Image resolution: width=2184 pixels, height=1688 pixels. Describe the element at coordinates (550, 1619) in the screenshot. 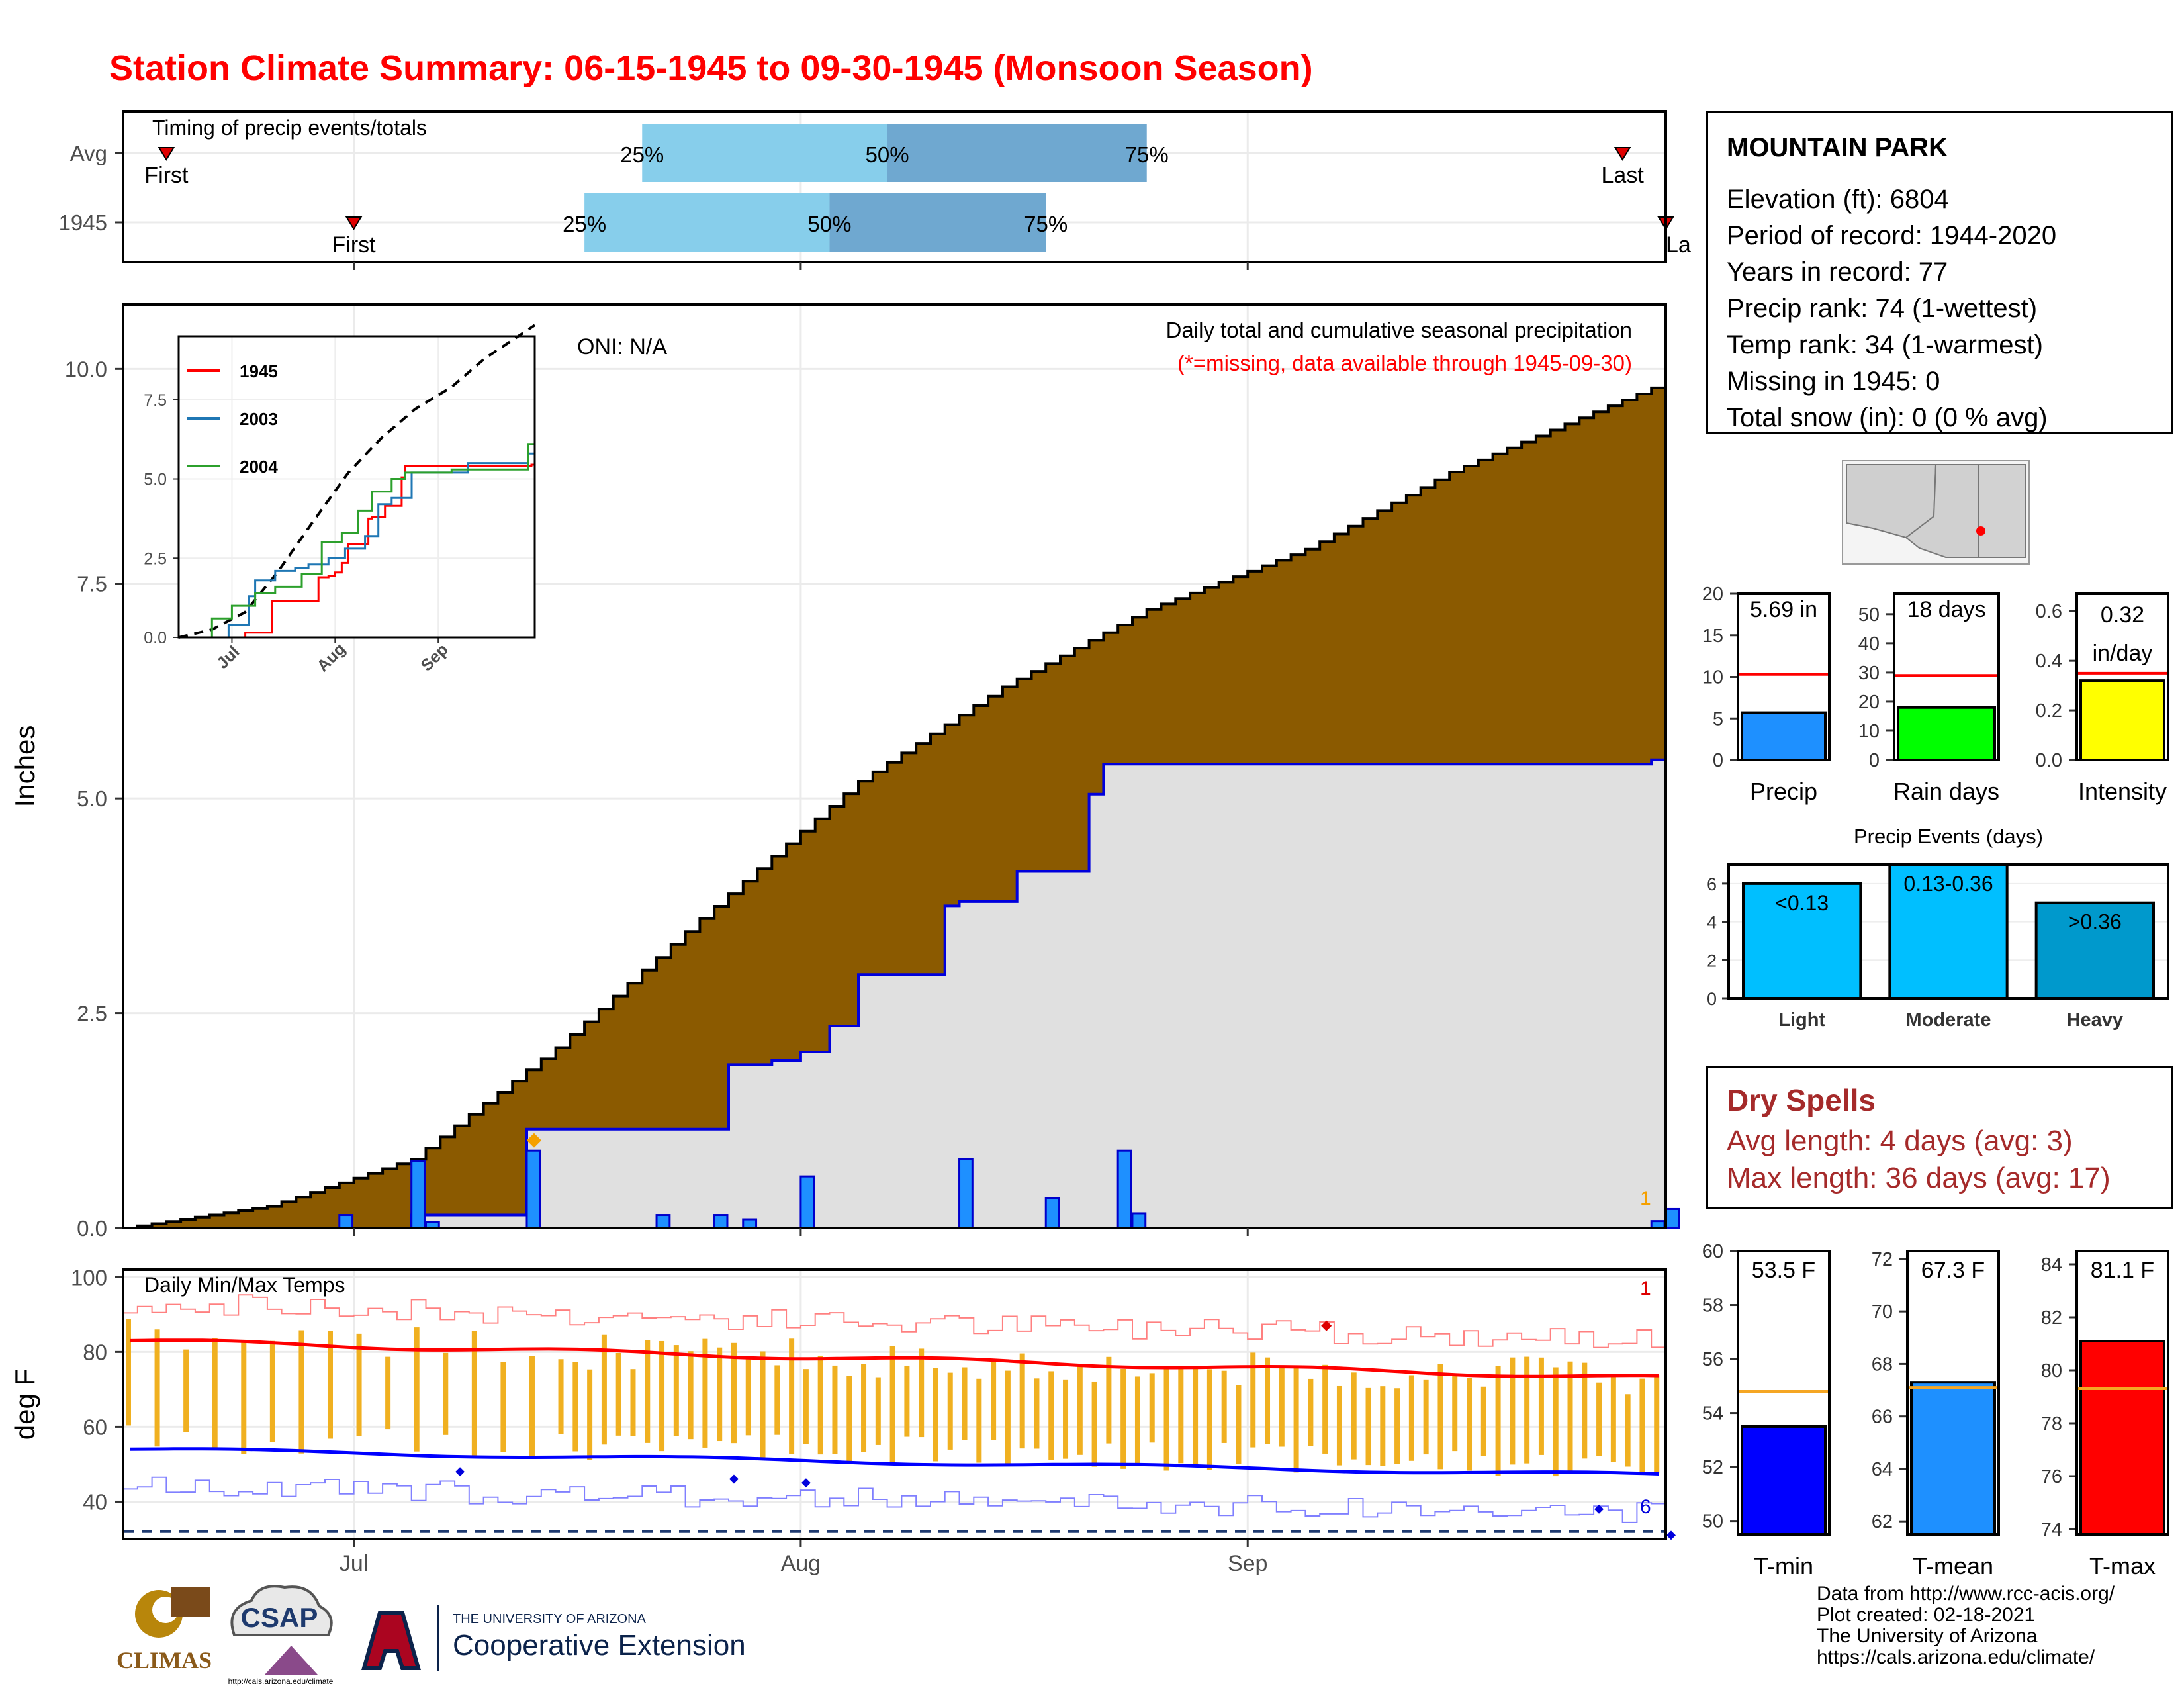

I see `ua-logo-small-text: THE UNIVERSITY OF ARIZONA` at that location.